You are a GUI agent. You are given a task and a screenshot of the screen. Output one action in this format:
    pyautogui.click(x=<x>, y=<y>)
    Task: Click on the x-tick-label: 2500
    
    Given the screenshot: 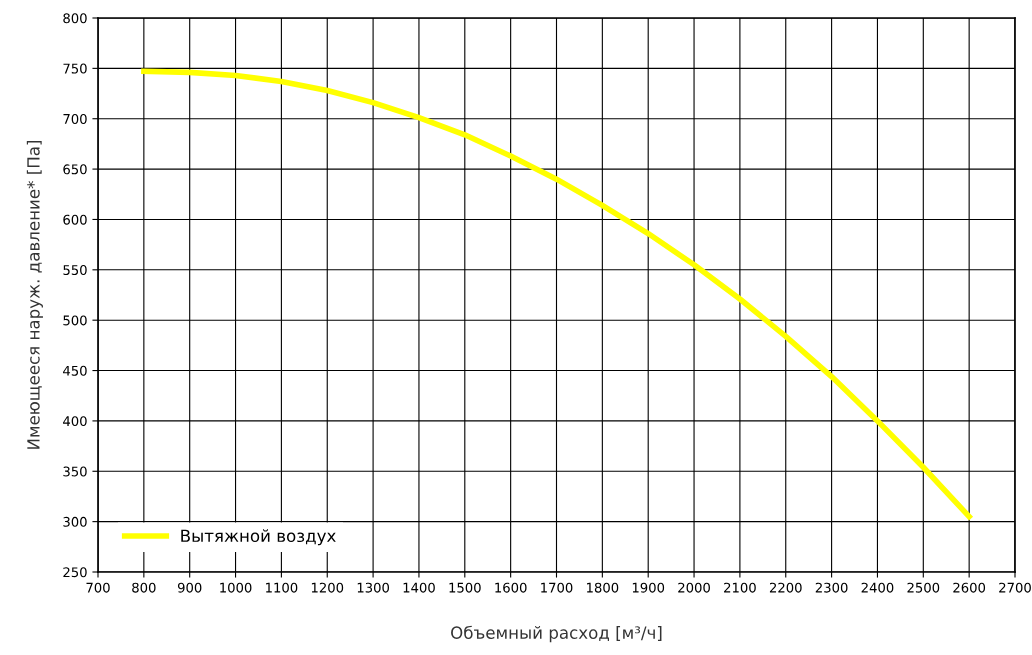 What is the action you would take?
    pyautogui.click(x=923, y=587)
    